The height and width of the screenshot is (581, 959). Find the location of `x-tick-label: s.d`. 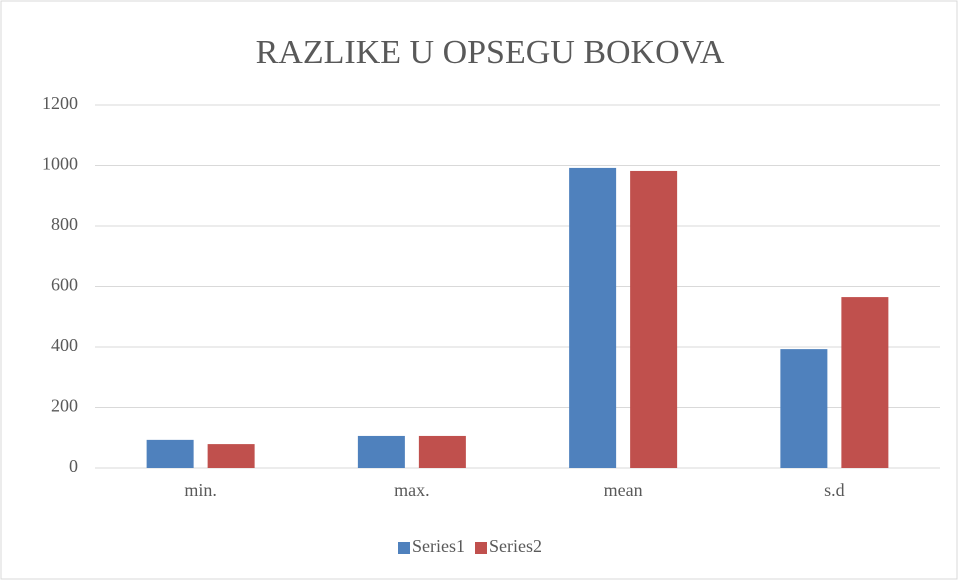

x-tick-label: s.d is located at coordinates (834, 490).